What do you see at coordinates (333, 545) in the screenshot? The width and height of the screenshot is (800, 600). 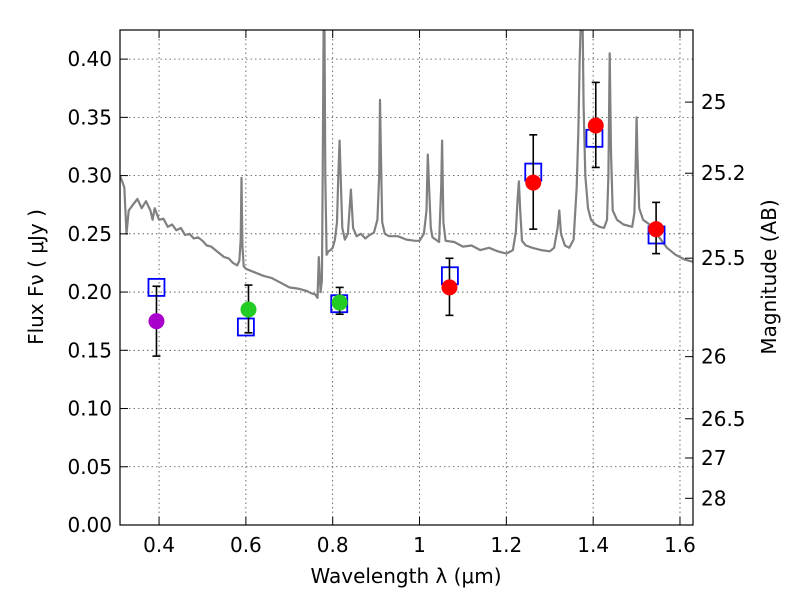 I see `x-tick-label: 0.8` at bounding box center [333, 545].